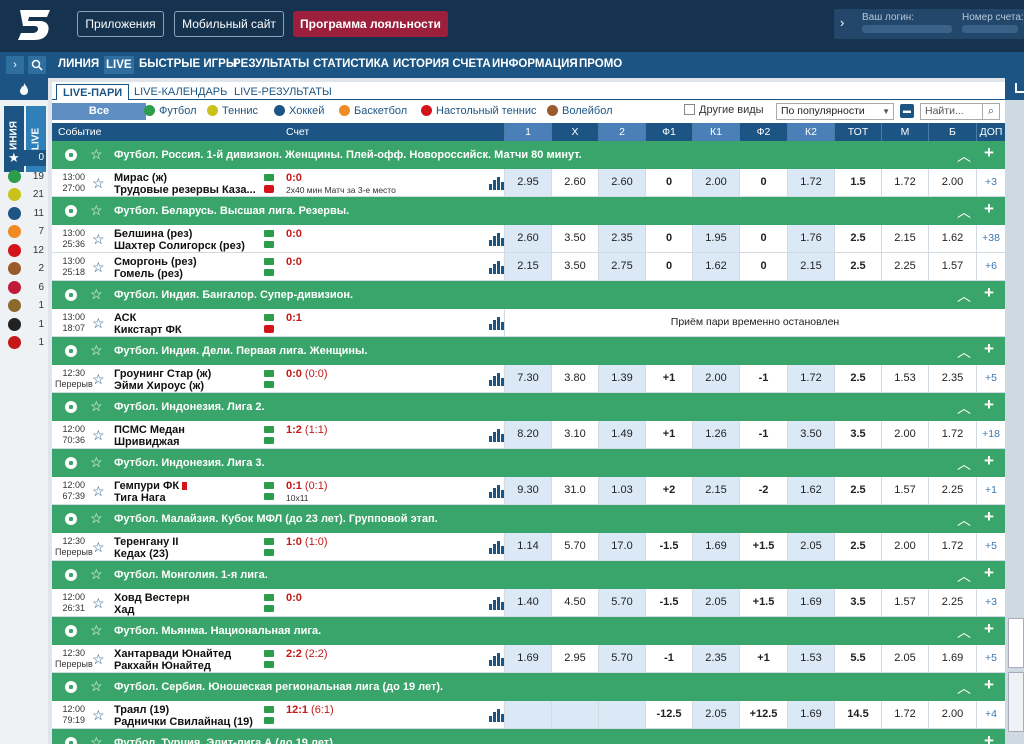  What do you see at coordinates (148, 324) in the screenshot?
I see `event-teams: АСК Кикстарт ФК` at bounding box center [148, 324].